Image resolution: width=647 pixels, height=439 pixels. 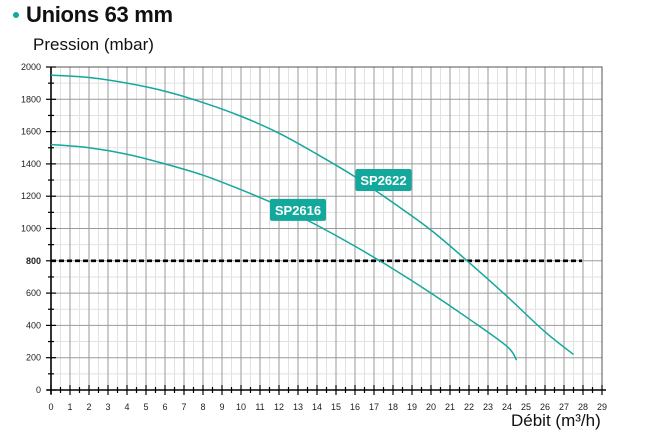 I want to click on x-tick-label: 16, so click(x=355, y=407).